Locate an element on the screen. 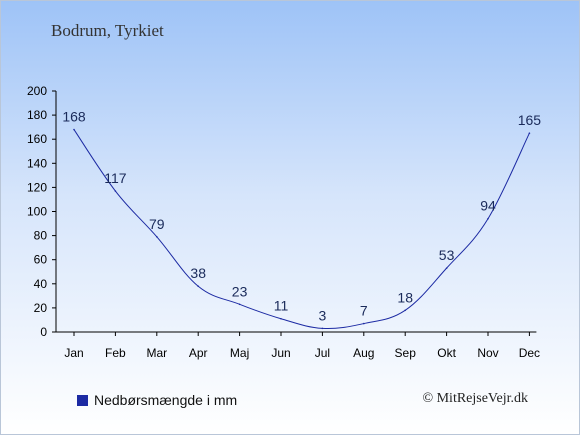 The image size is (580, 435). y-tick-label: 120 is located at coordinates (37, 187).